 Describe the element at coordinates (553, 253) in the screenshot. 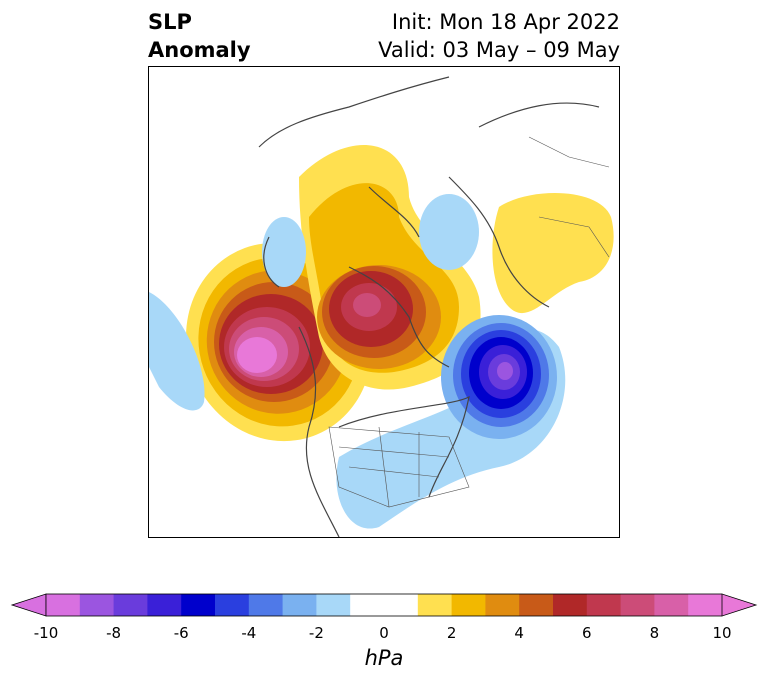

I see `positive-anomaly-europe` at that location.